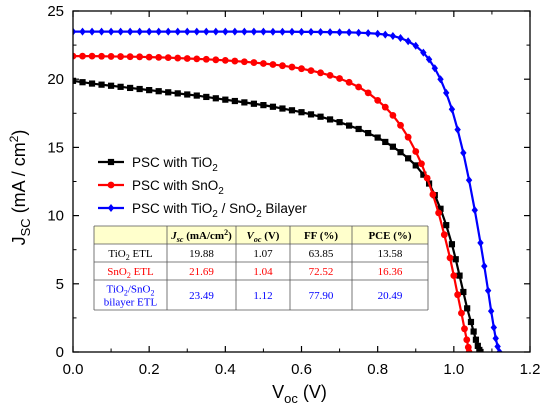 This screenshot has height=409, width=550. What do you see at coordinates (55, 216) in the screenshot?
I see `y-tick-label: 10` at bounding box center [55, 216].